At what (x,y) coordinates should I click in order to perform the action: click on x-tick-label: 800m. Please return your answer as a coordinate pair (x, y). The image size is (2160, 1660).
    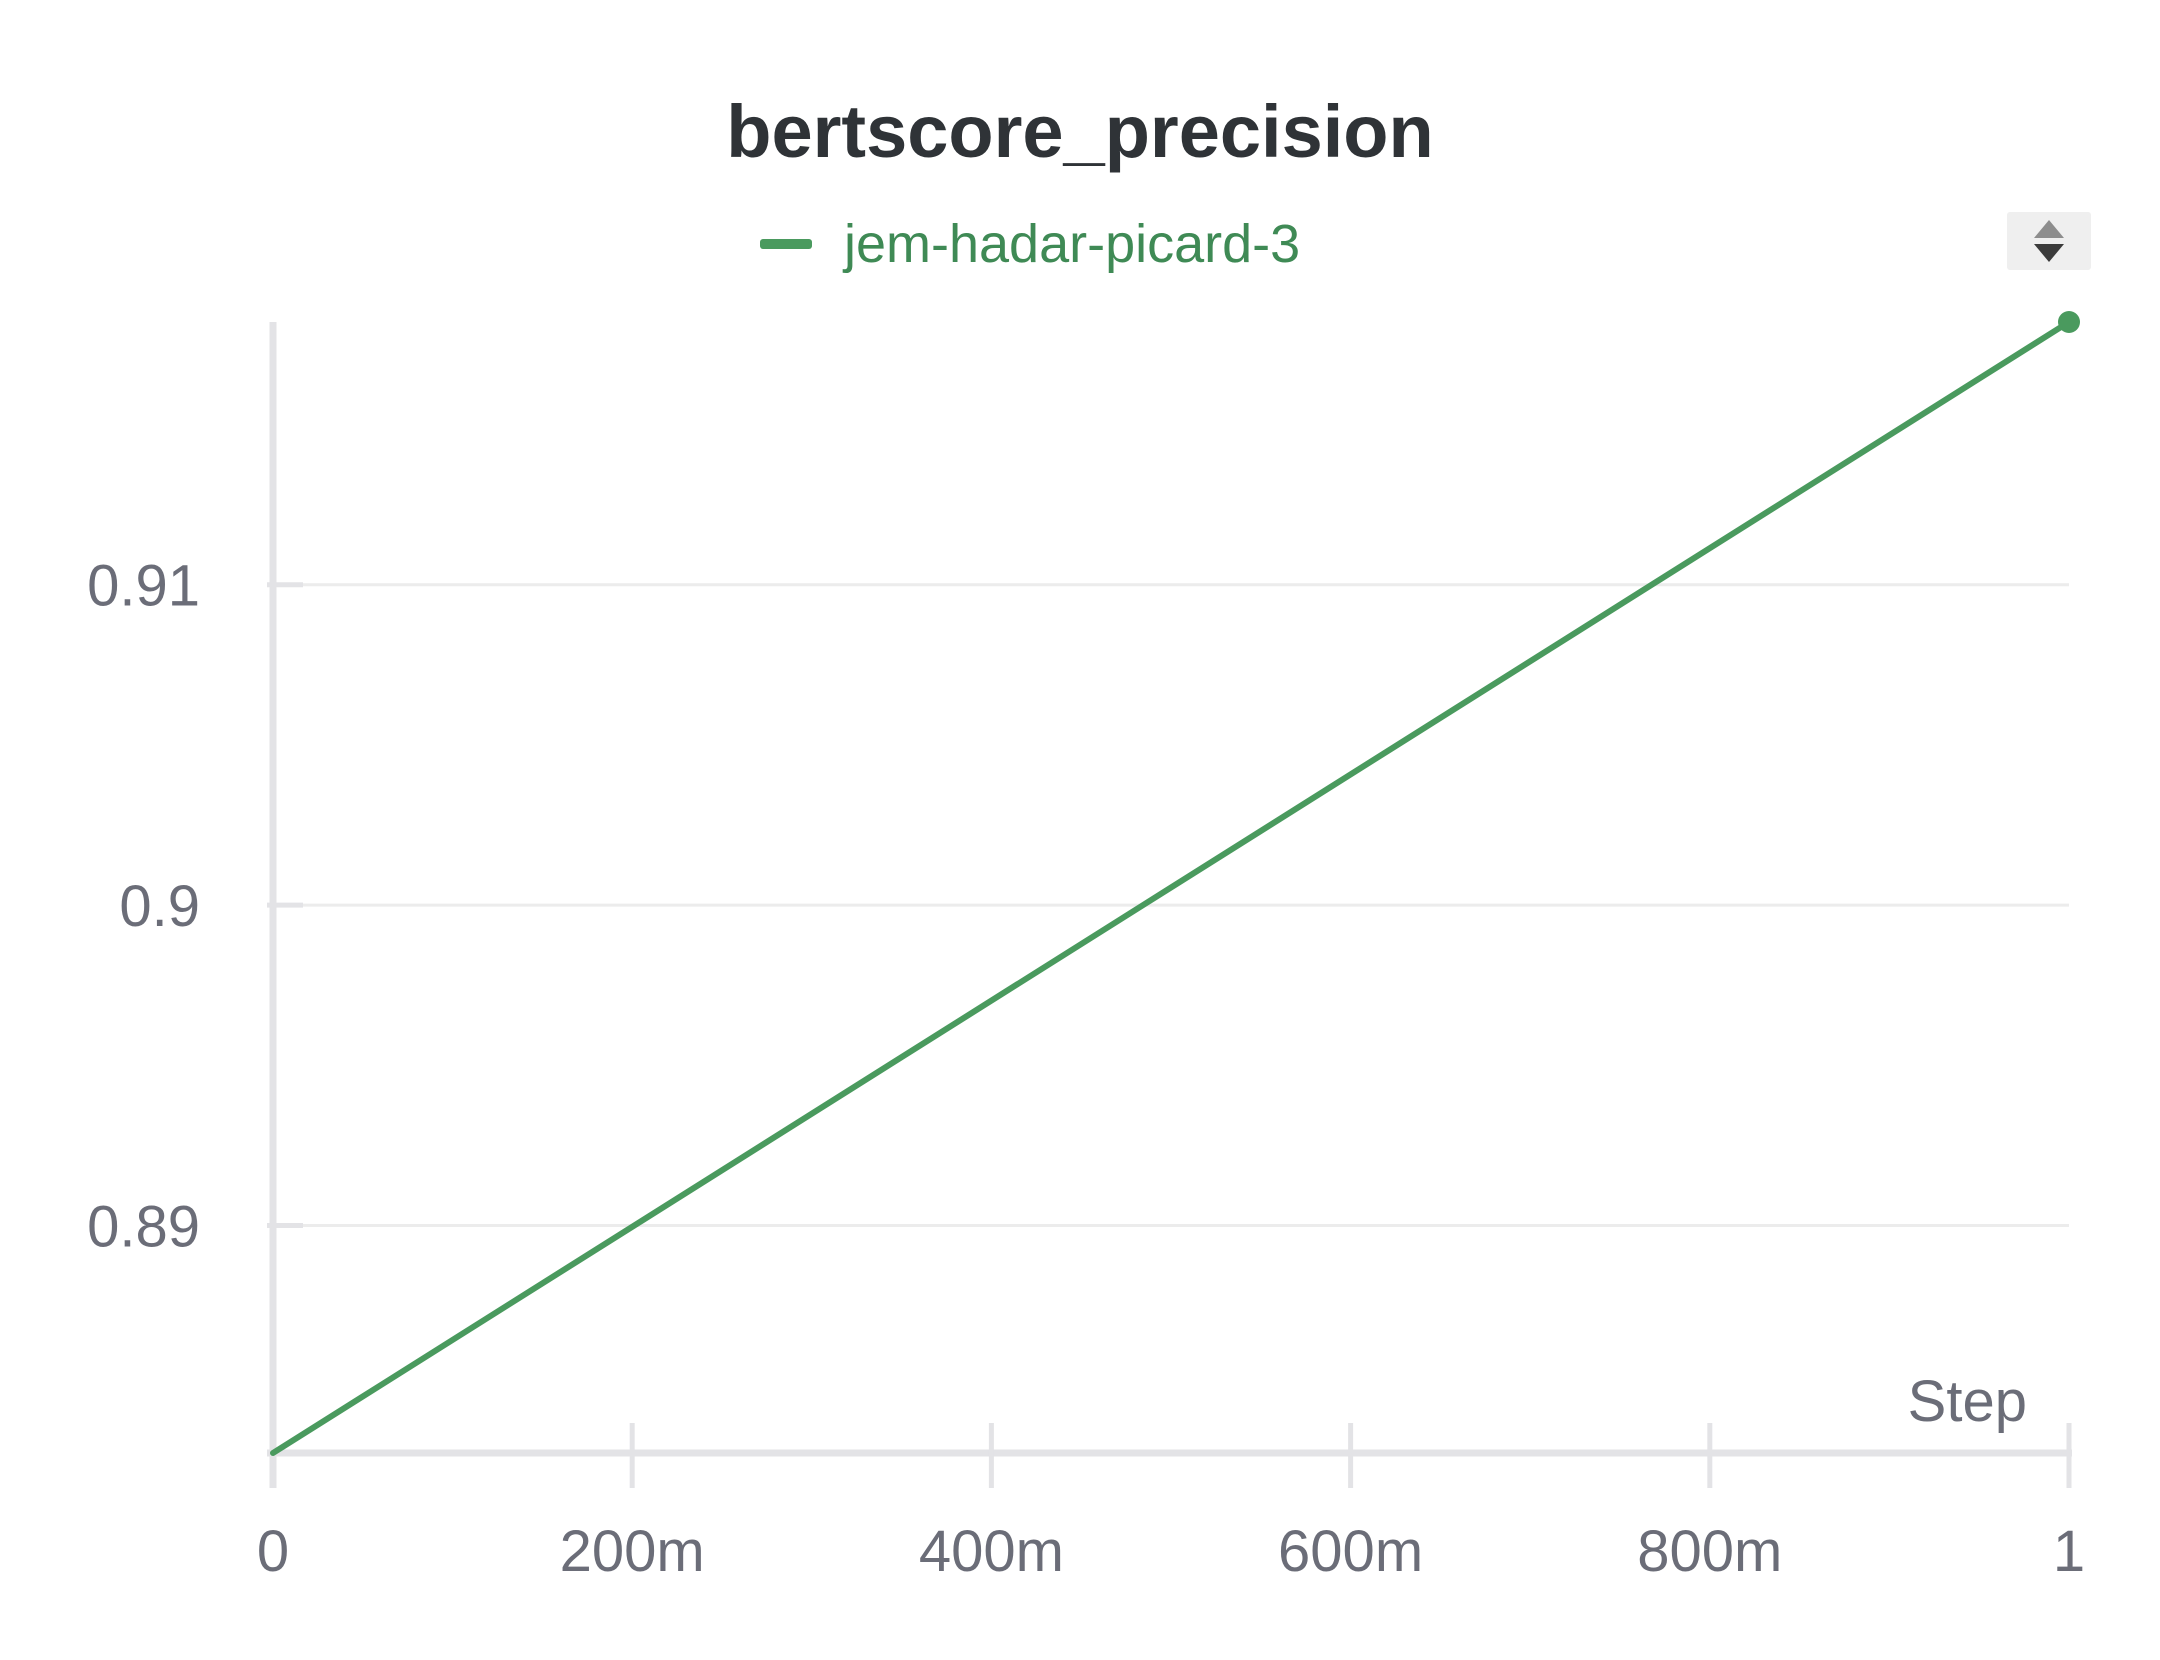
    Looking at the image, I should click on (1709, 1551).